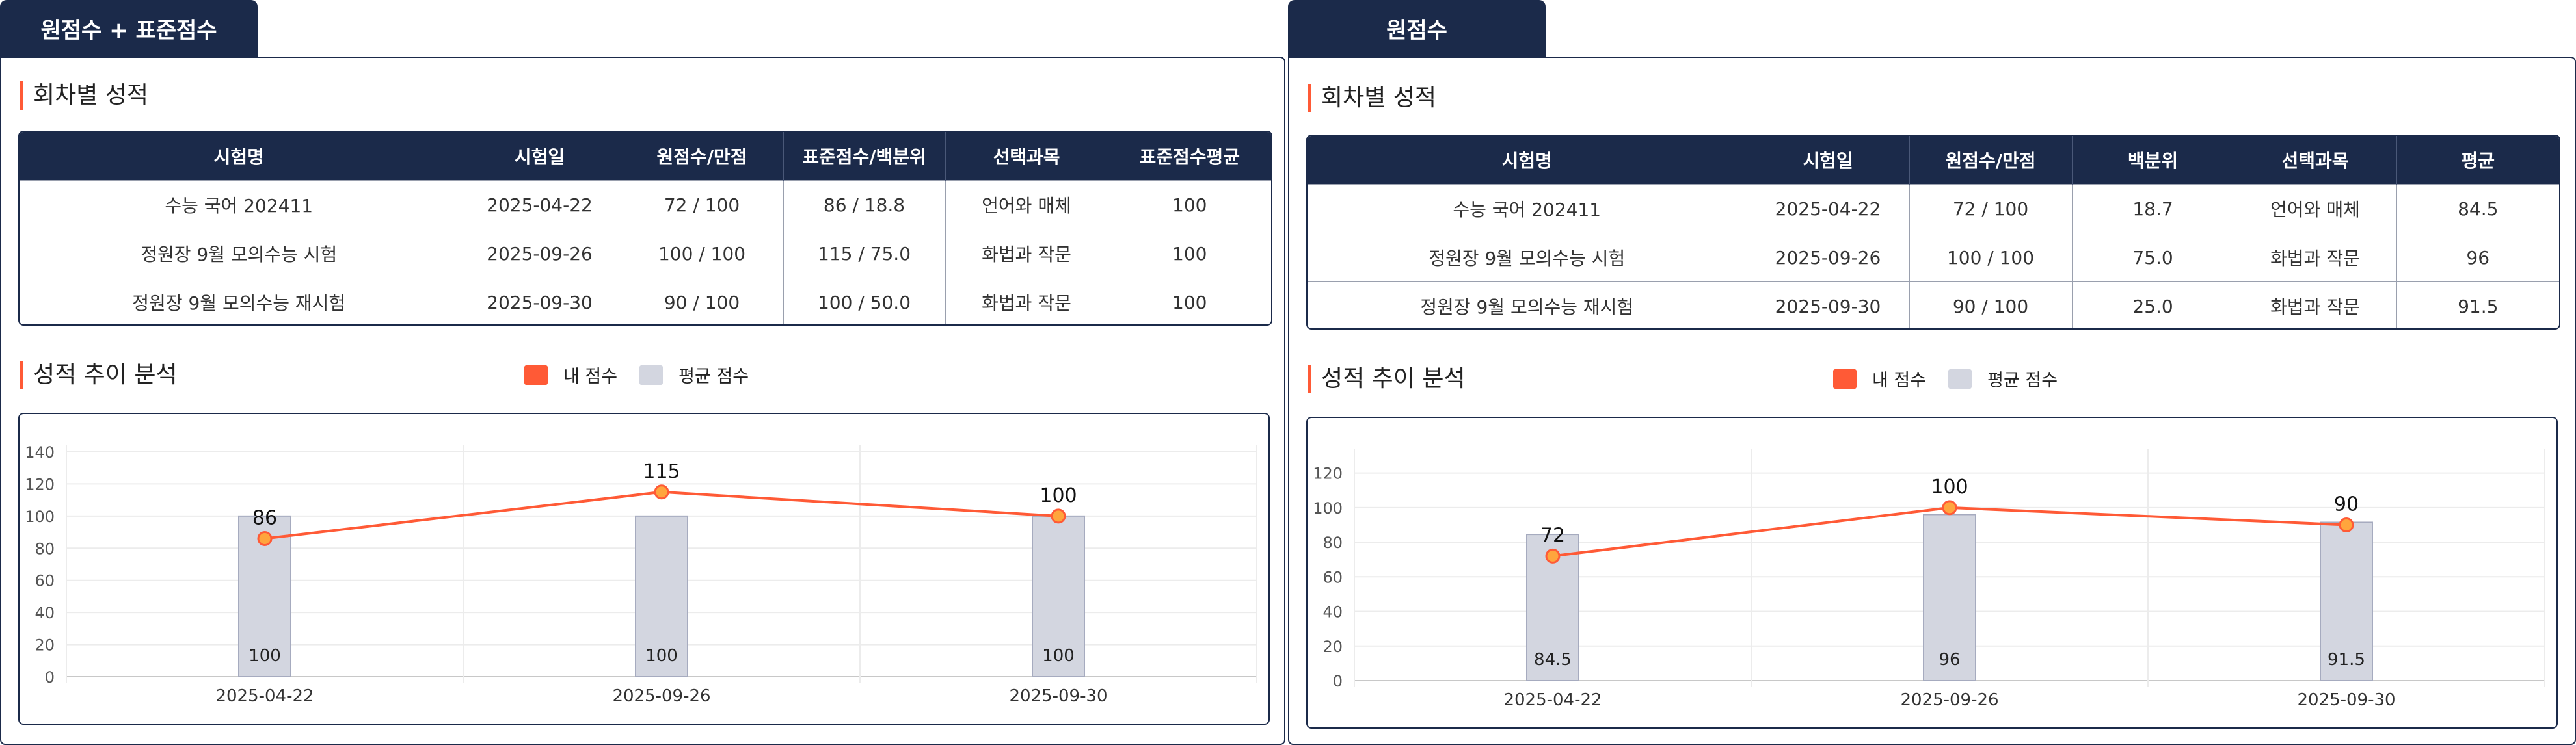 This screenshot has height=745, width=2576. I want to click on cell-raw-score: 90 / 100, so click(1991, 304).